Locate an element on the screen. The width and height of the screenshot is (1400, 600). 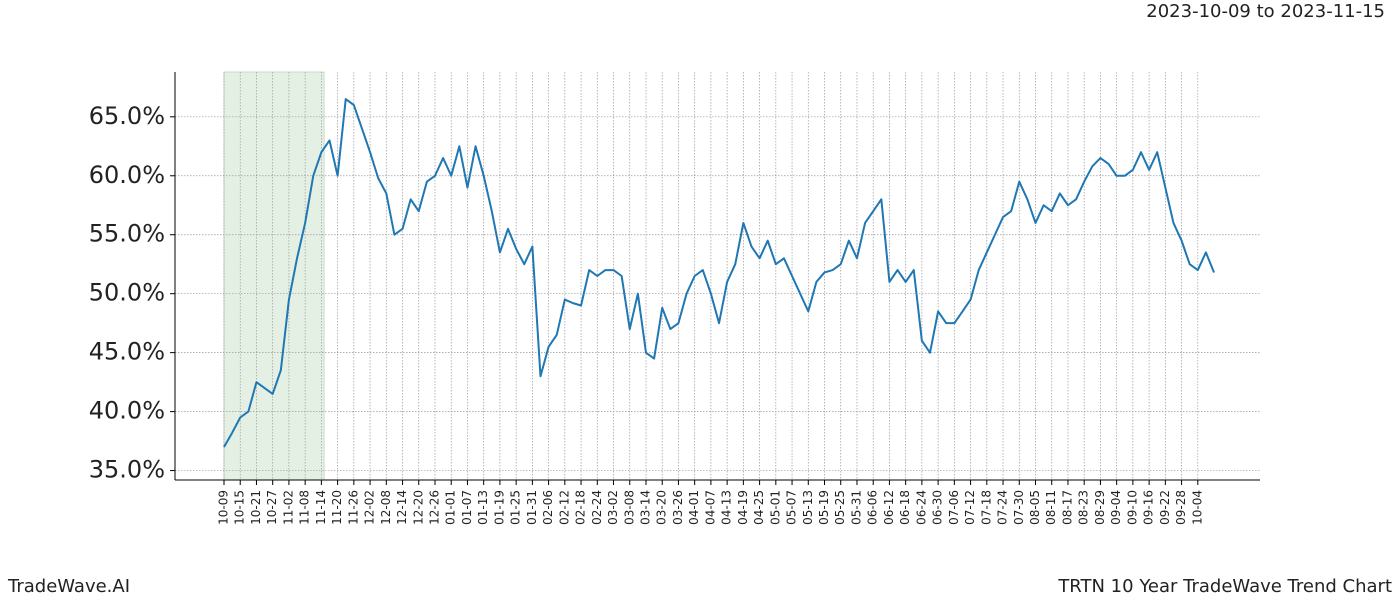
x-tick-label: 07-06 is located at coordinates (954, 507).